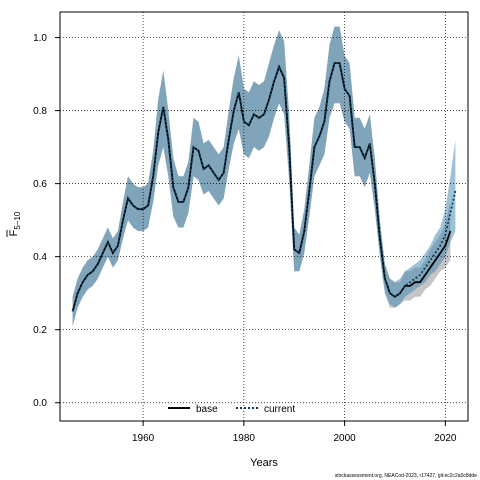  What do you see at coordinates (40, 184) in the screenshot?
I see `y-tick-label: 0.6` at bounding box center [40, 184].